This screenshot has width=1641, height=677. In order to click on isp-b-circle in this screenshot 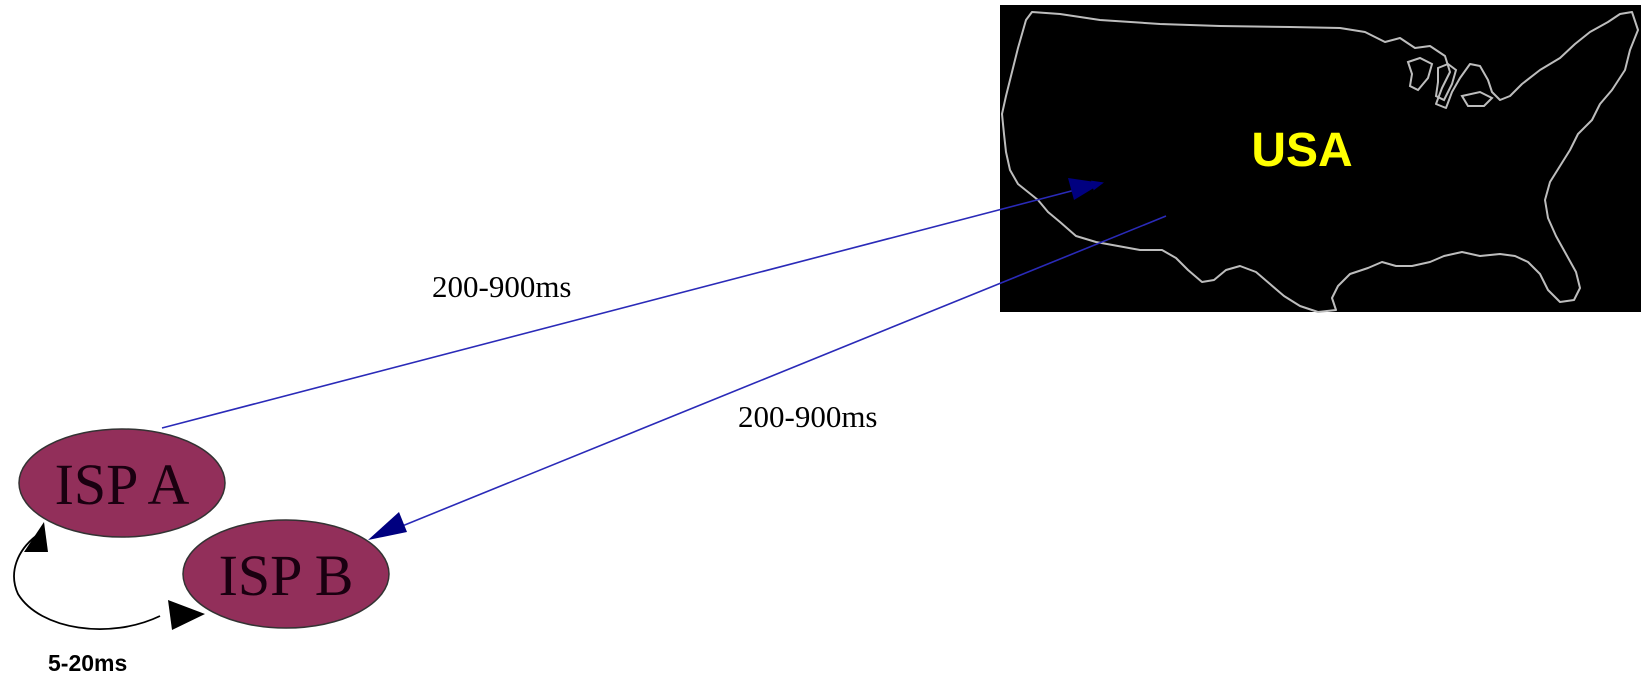, I will do `click(286, 574)`.